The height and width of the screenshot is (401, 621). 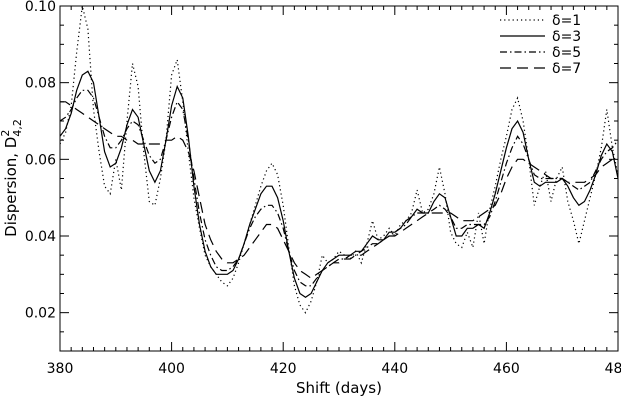 What do you see at coordinates (339, 388) in the screenshot?
I see `x-axis-label: Shift (days)` at bounding box center [339, 388].